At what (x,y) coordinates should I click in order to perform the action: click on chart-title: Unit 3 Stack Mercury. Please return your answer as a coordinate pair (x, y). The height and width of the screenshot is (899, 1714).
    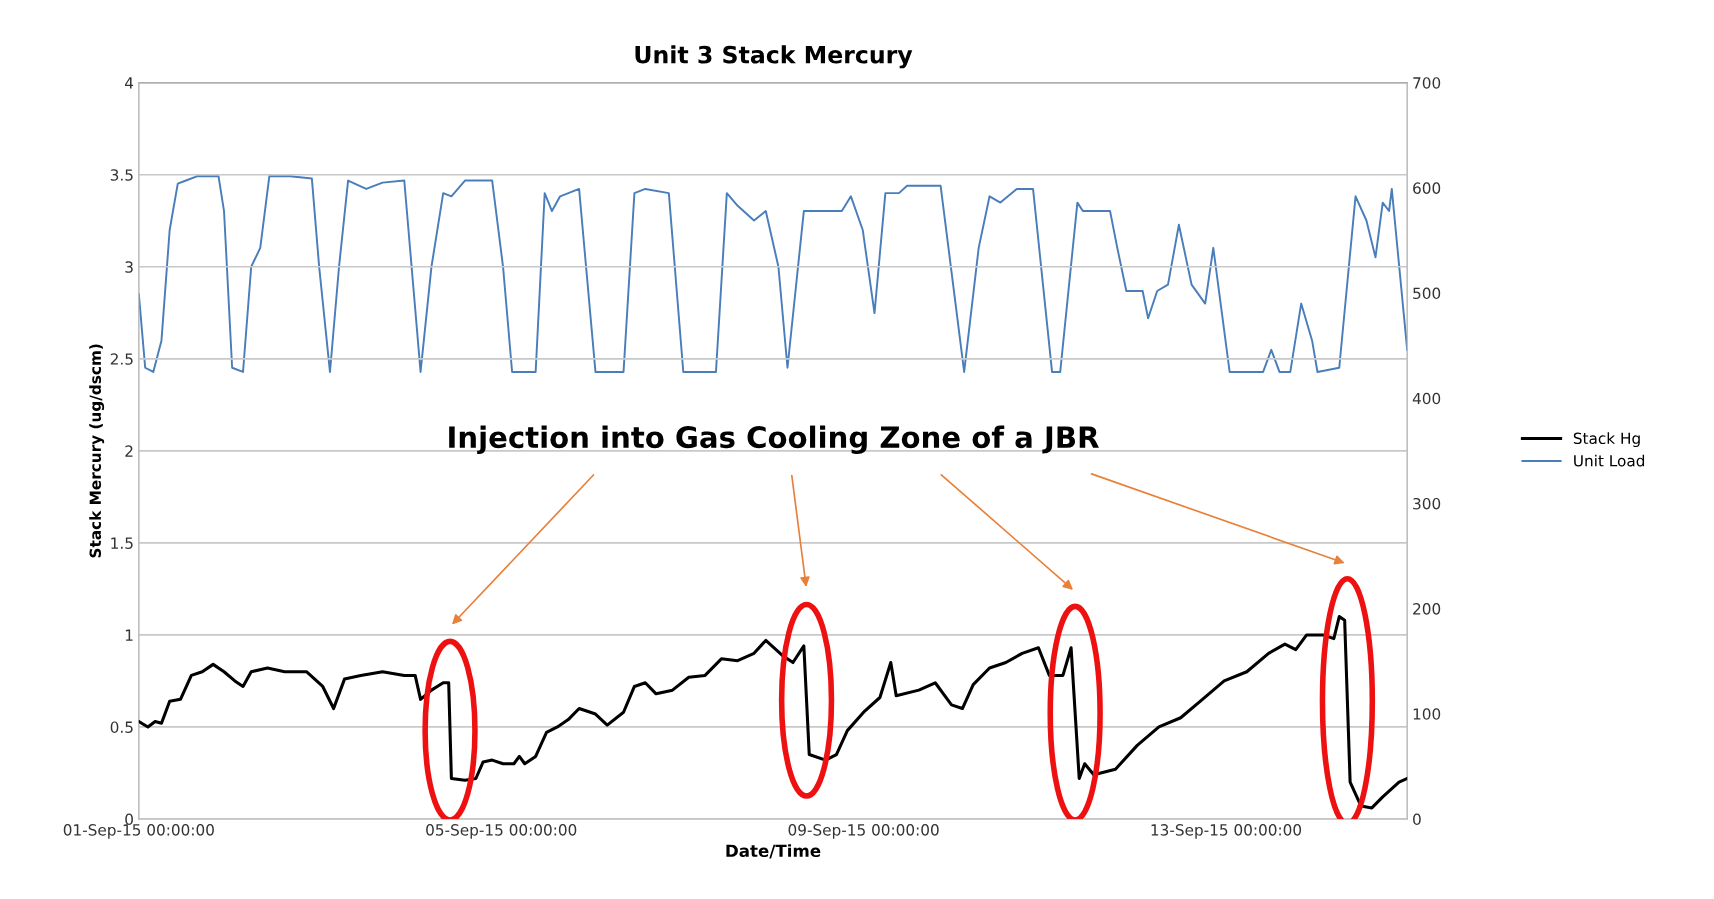
    Looking at the image, I should click on (774, 57).